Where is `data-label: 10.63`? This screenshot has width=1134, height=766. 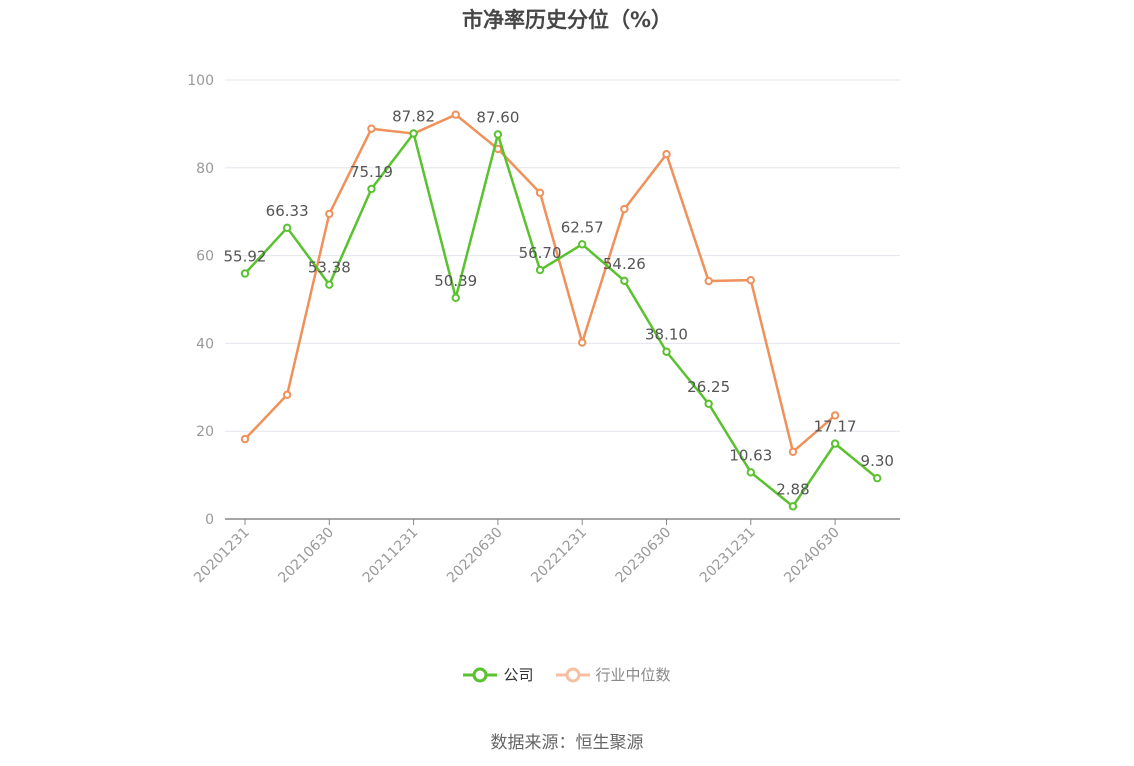 data-label: 10.63 is located at coordinates (750, 455).